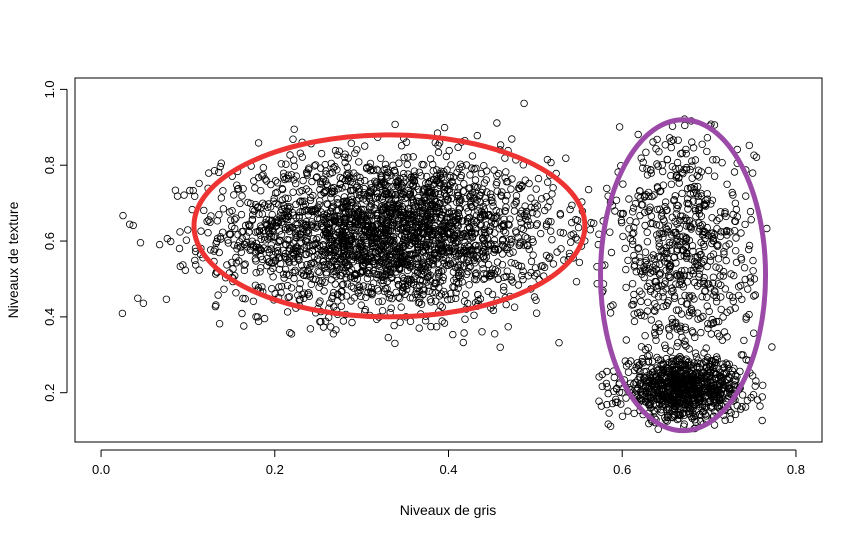  Describe the element at coordinates (49, 317) in the screenshot. I see `y-tick-label: 0.4` at that location.